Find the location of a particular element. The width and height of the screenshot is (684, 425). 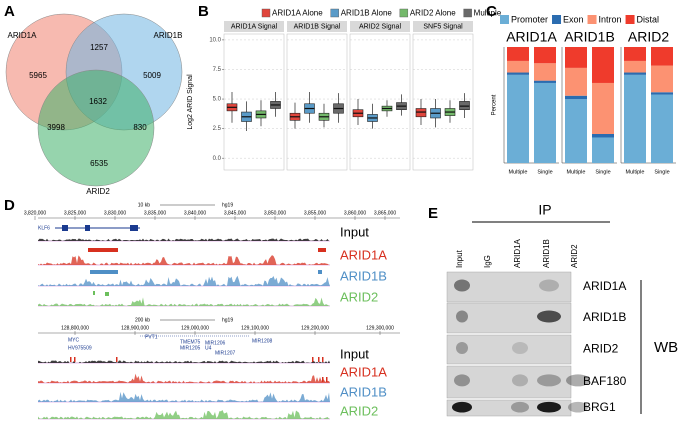

legend-label: ARID1B Alone is located at coordinates (367, 13).